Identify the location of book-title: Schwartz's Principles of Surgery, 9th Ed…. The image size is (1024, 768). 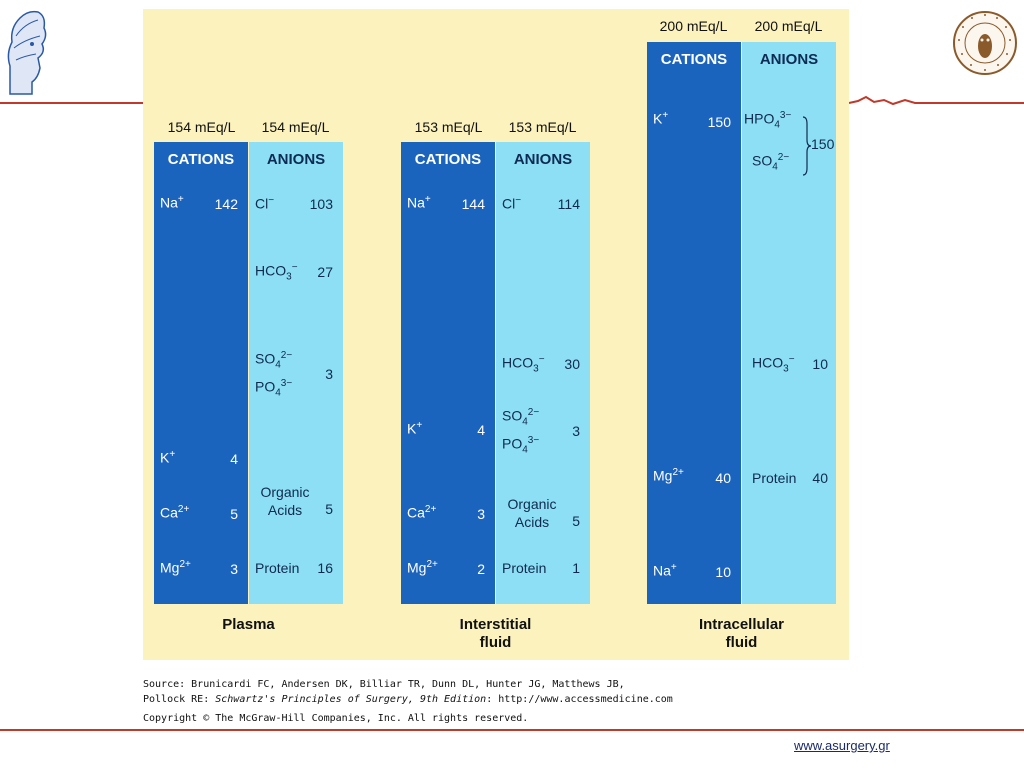
(351, 699).